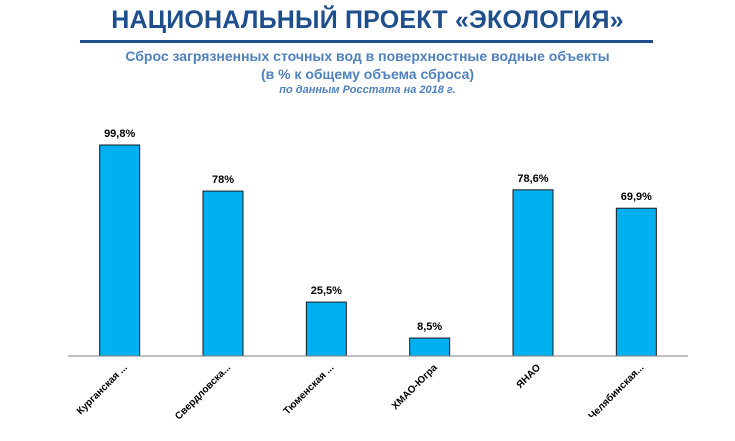 This screenshot has width=735, height=441. I want to click on source-note: по данным Росстата на 2018 г., so click(367, 90).